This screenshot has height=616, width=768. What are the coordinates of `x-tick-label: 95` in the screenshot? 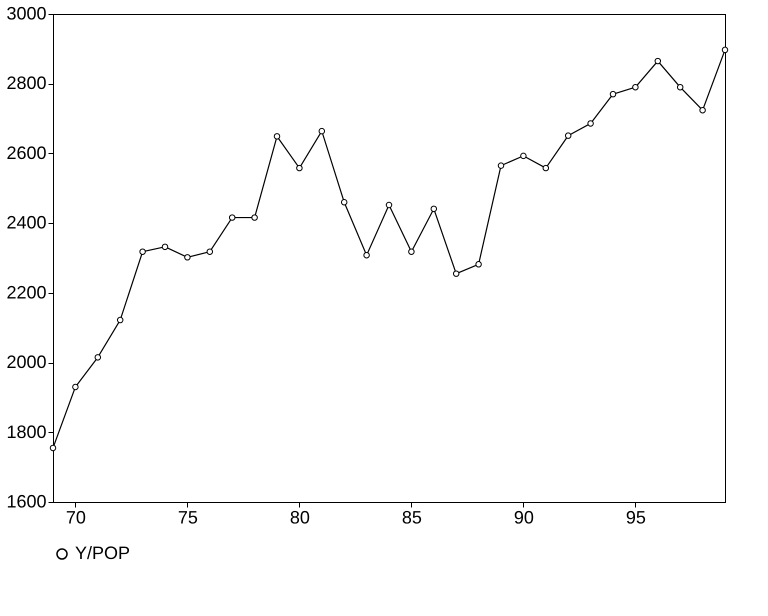 It's located at (636, 518).